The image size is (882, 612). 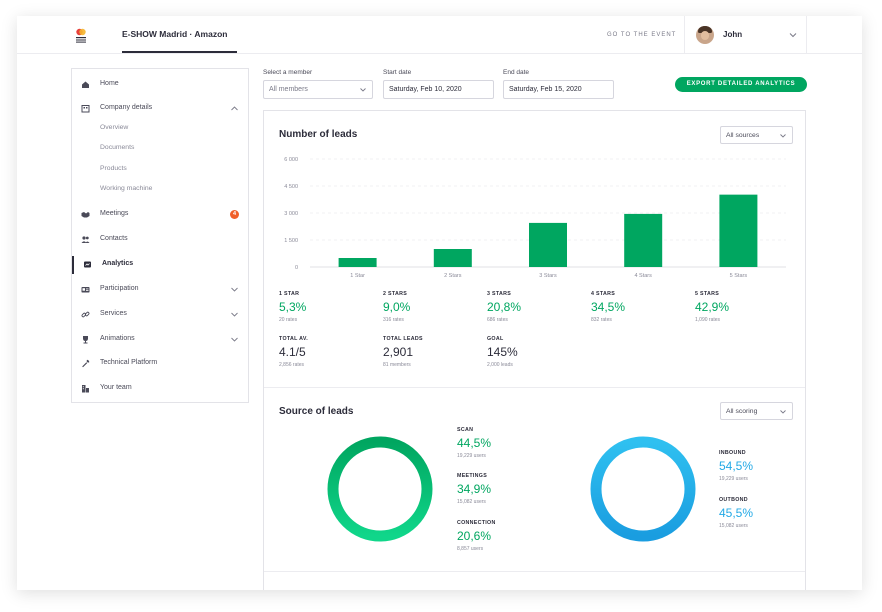 I want to click on y-tick-label: 4 500, so click(x=291, y=187).